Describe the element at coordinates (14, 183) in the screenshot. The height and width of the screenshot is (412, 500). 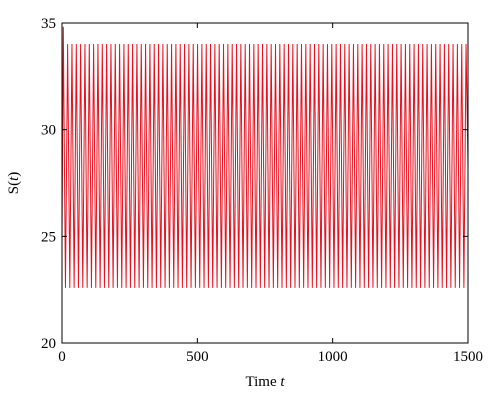
I see `y-axis-label: S(t)` at that location.